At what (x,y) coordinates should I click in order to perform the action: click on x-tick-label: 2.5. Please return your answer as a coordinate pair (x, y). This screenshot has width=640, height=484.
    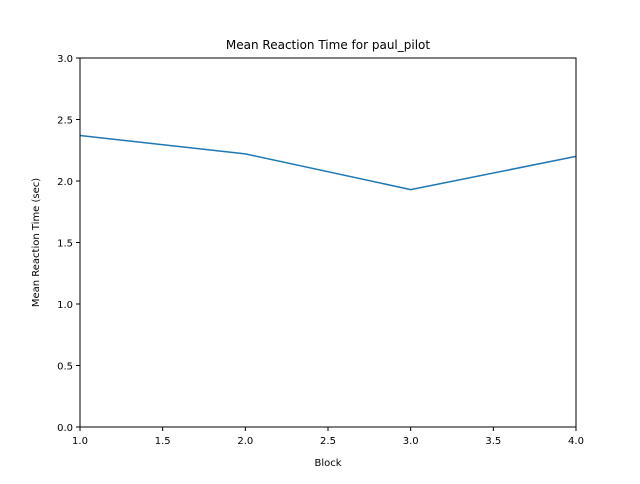
    Looking at the image, I should click on (328, 441).